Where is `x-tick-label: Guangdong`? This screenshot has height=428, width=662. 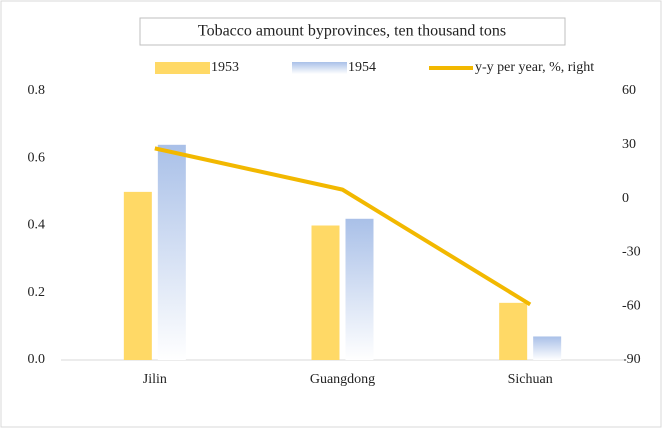 x-tick-label: Guangdong is located at coordinates (342, 379).